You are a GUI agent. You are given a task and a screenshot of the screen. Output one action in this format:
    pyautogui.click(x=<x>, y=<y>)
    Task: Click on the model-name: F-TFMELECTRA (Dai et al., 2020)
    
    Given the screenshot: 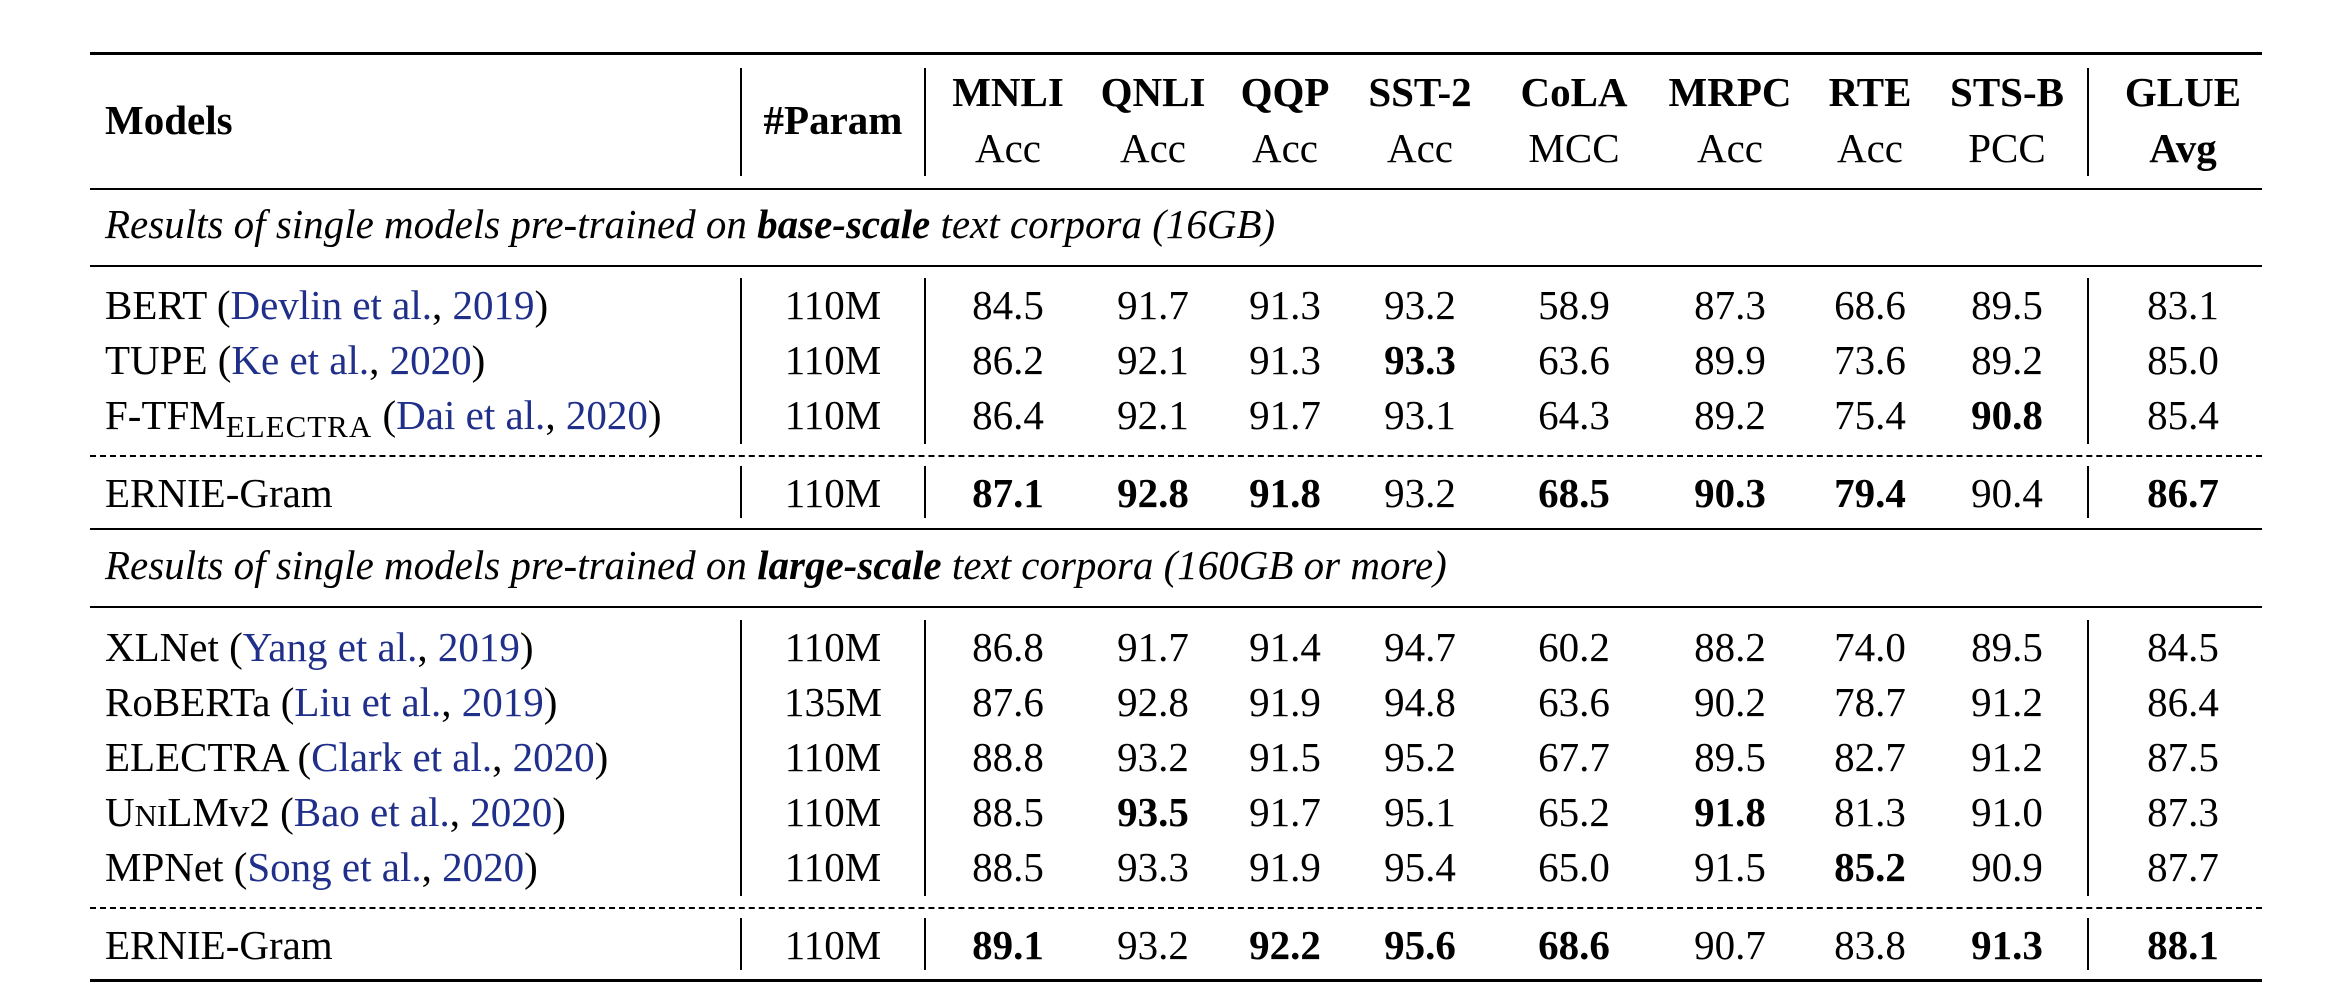 What is the action you would take?
    pyautogui.click(x=383, y=417)
    